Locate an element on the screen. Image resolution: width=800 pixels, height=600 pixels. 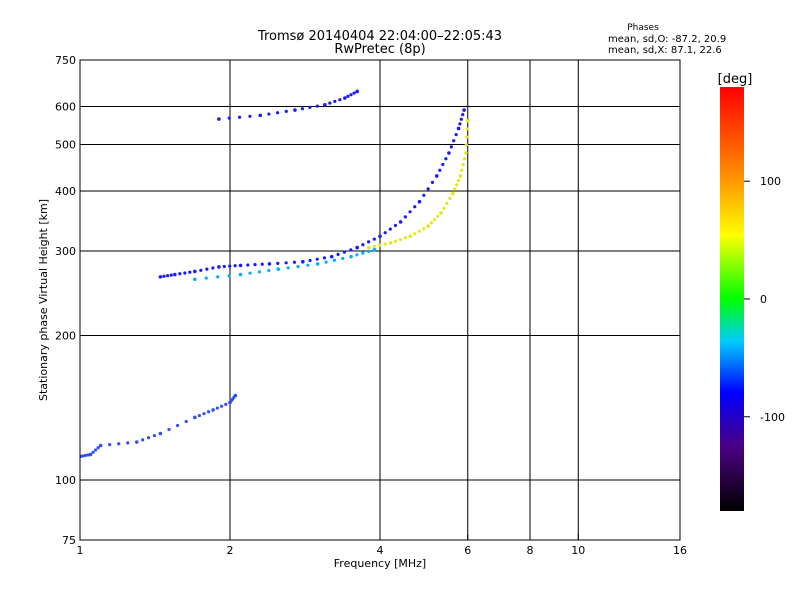
colorbar-ticks: 100 0 -100 is located at coordinates (764, 299).